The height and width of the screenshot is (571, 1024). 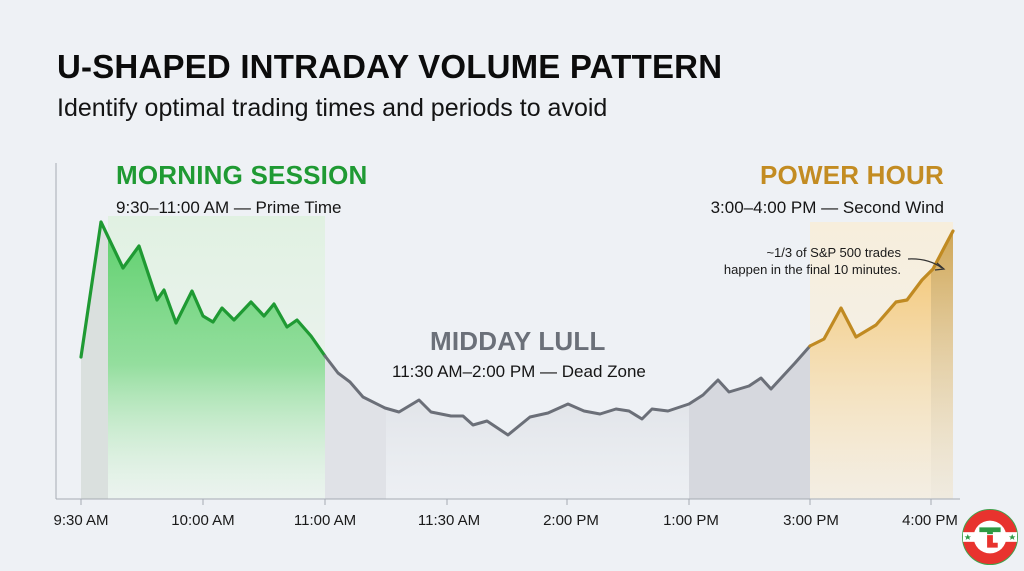 I want to click on midday-lull-title: MIDDAY LULL, so click(x=518, y=341).